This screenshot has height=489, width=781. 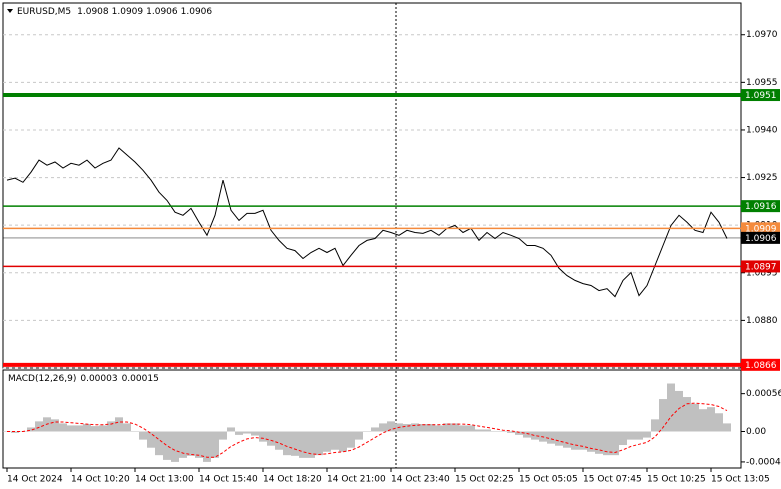 I want to click on menu-icon, so click(x=10, y=11).